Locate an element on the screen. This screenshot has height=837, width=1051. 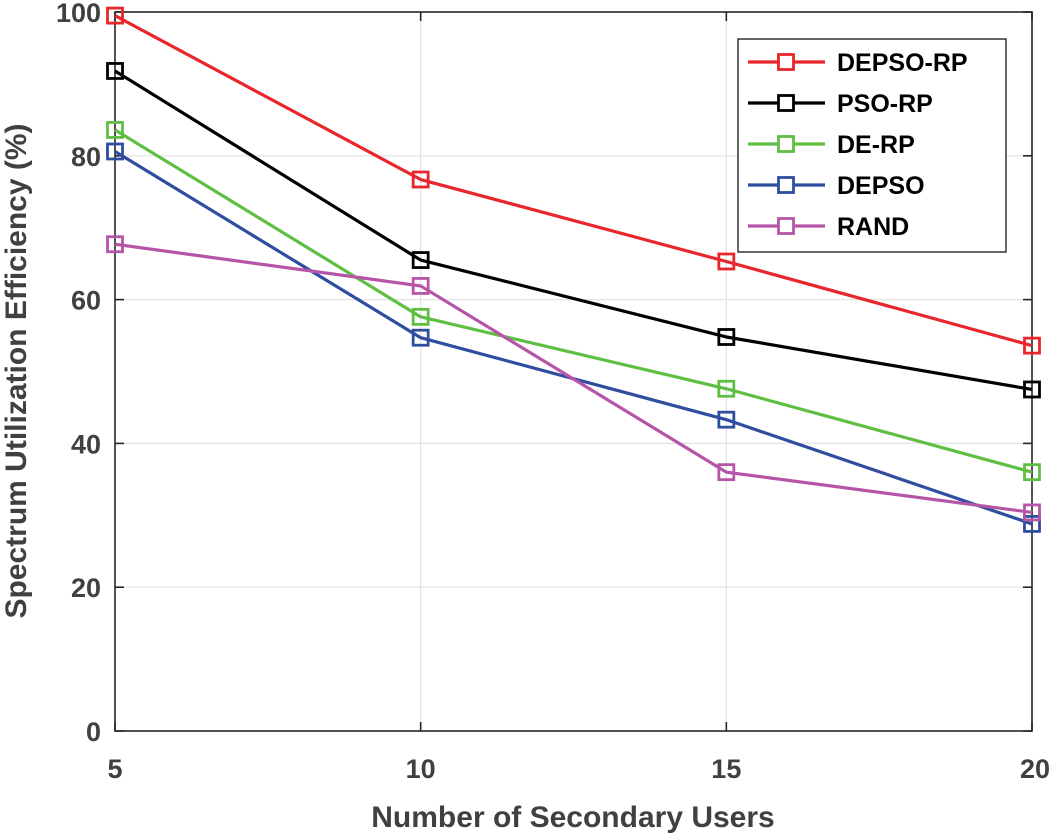
x-tick-label: 20 is located at coordinates (1035, 769).